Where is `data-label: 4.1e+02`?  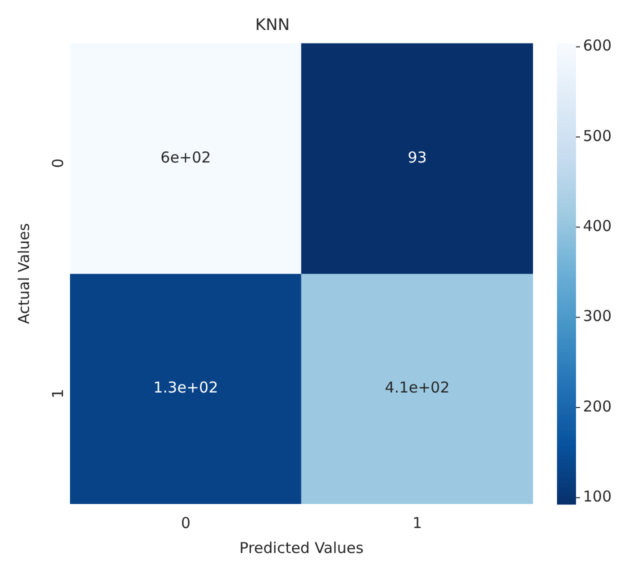
data-label: 4.1e+02 is located at coordinates (417, 387).